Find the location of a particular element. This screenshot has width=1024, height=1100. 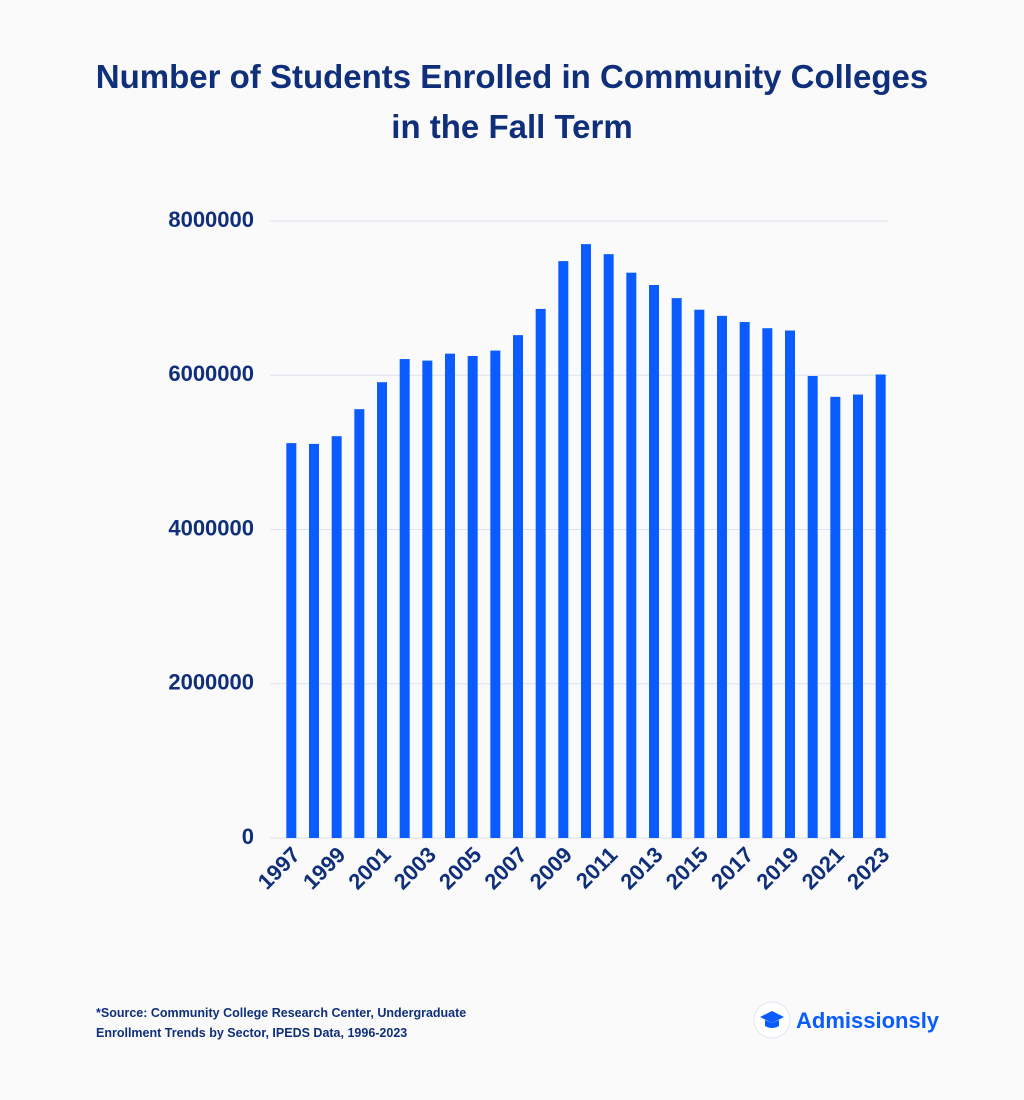

y-tick-label: 8000000 is located at coordinates (211, 219).